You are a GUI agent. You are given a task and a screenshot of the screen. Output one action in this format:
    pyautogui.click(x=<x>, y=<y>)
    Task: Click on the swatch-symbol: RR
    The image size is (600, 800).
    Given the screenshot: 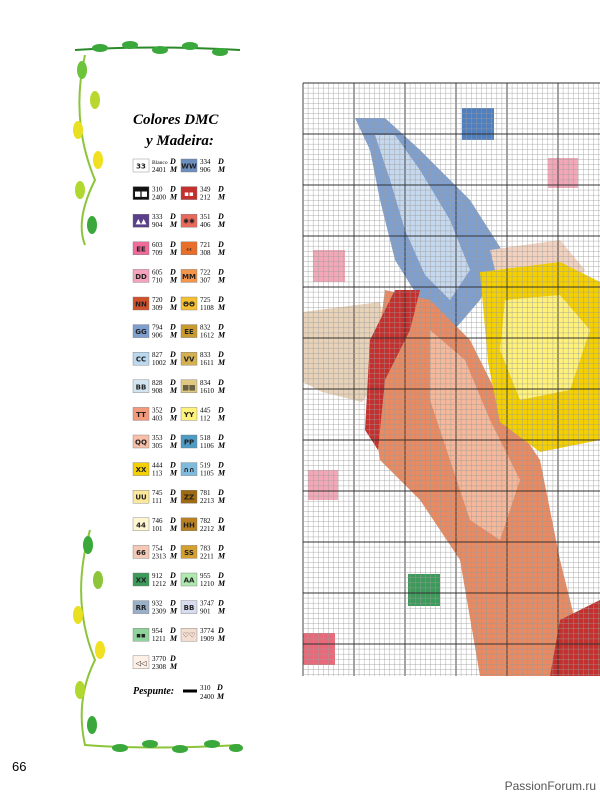 What is the action you would take?
    pyautogui.click(x=141, y=608)
    